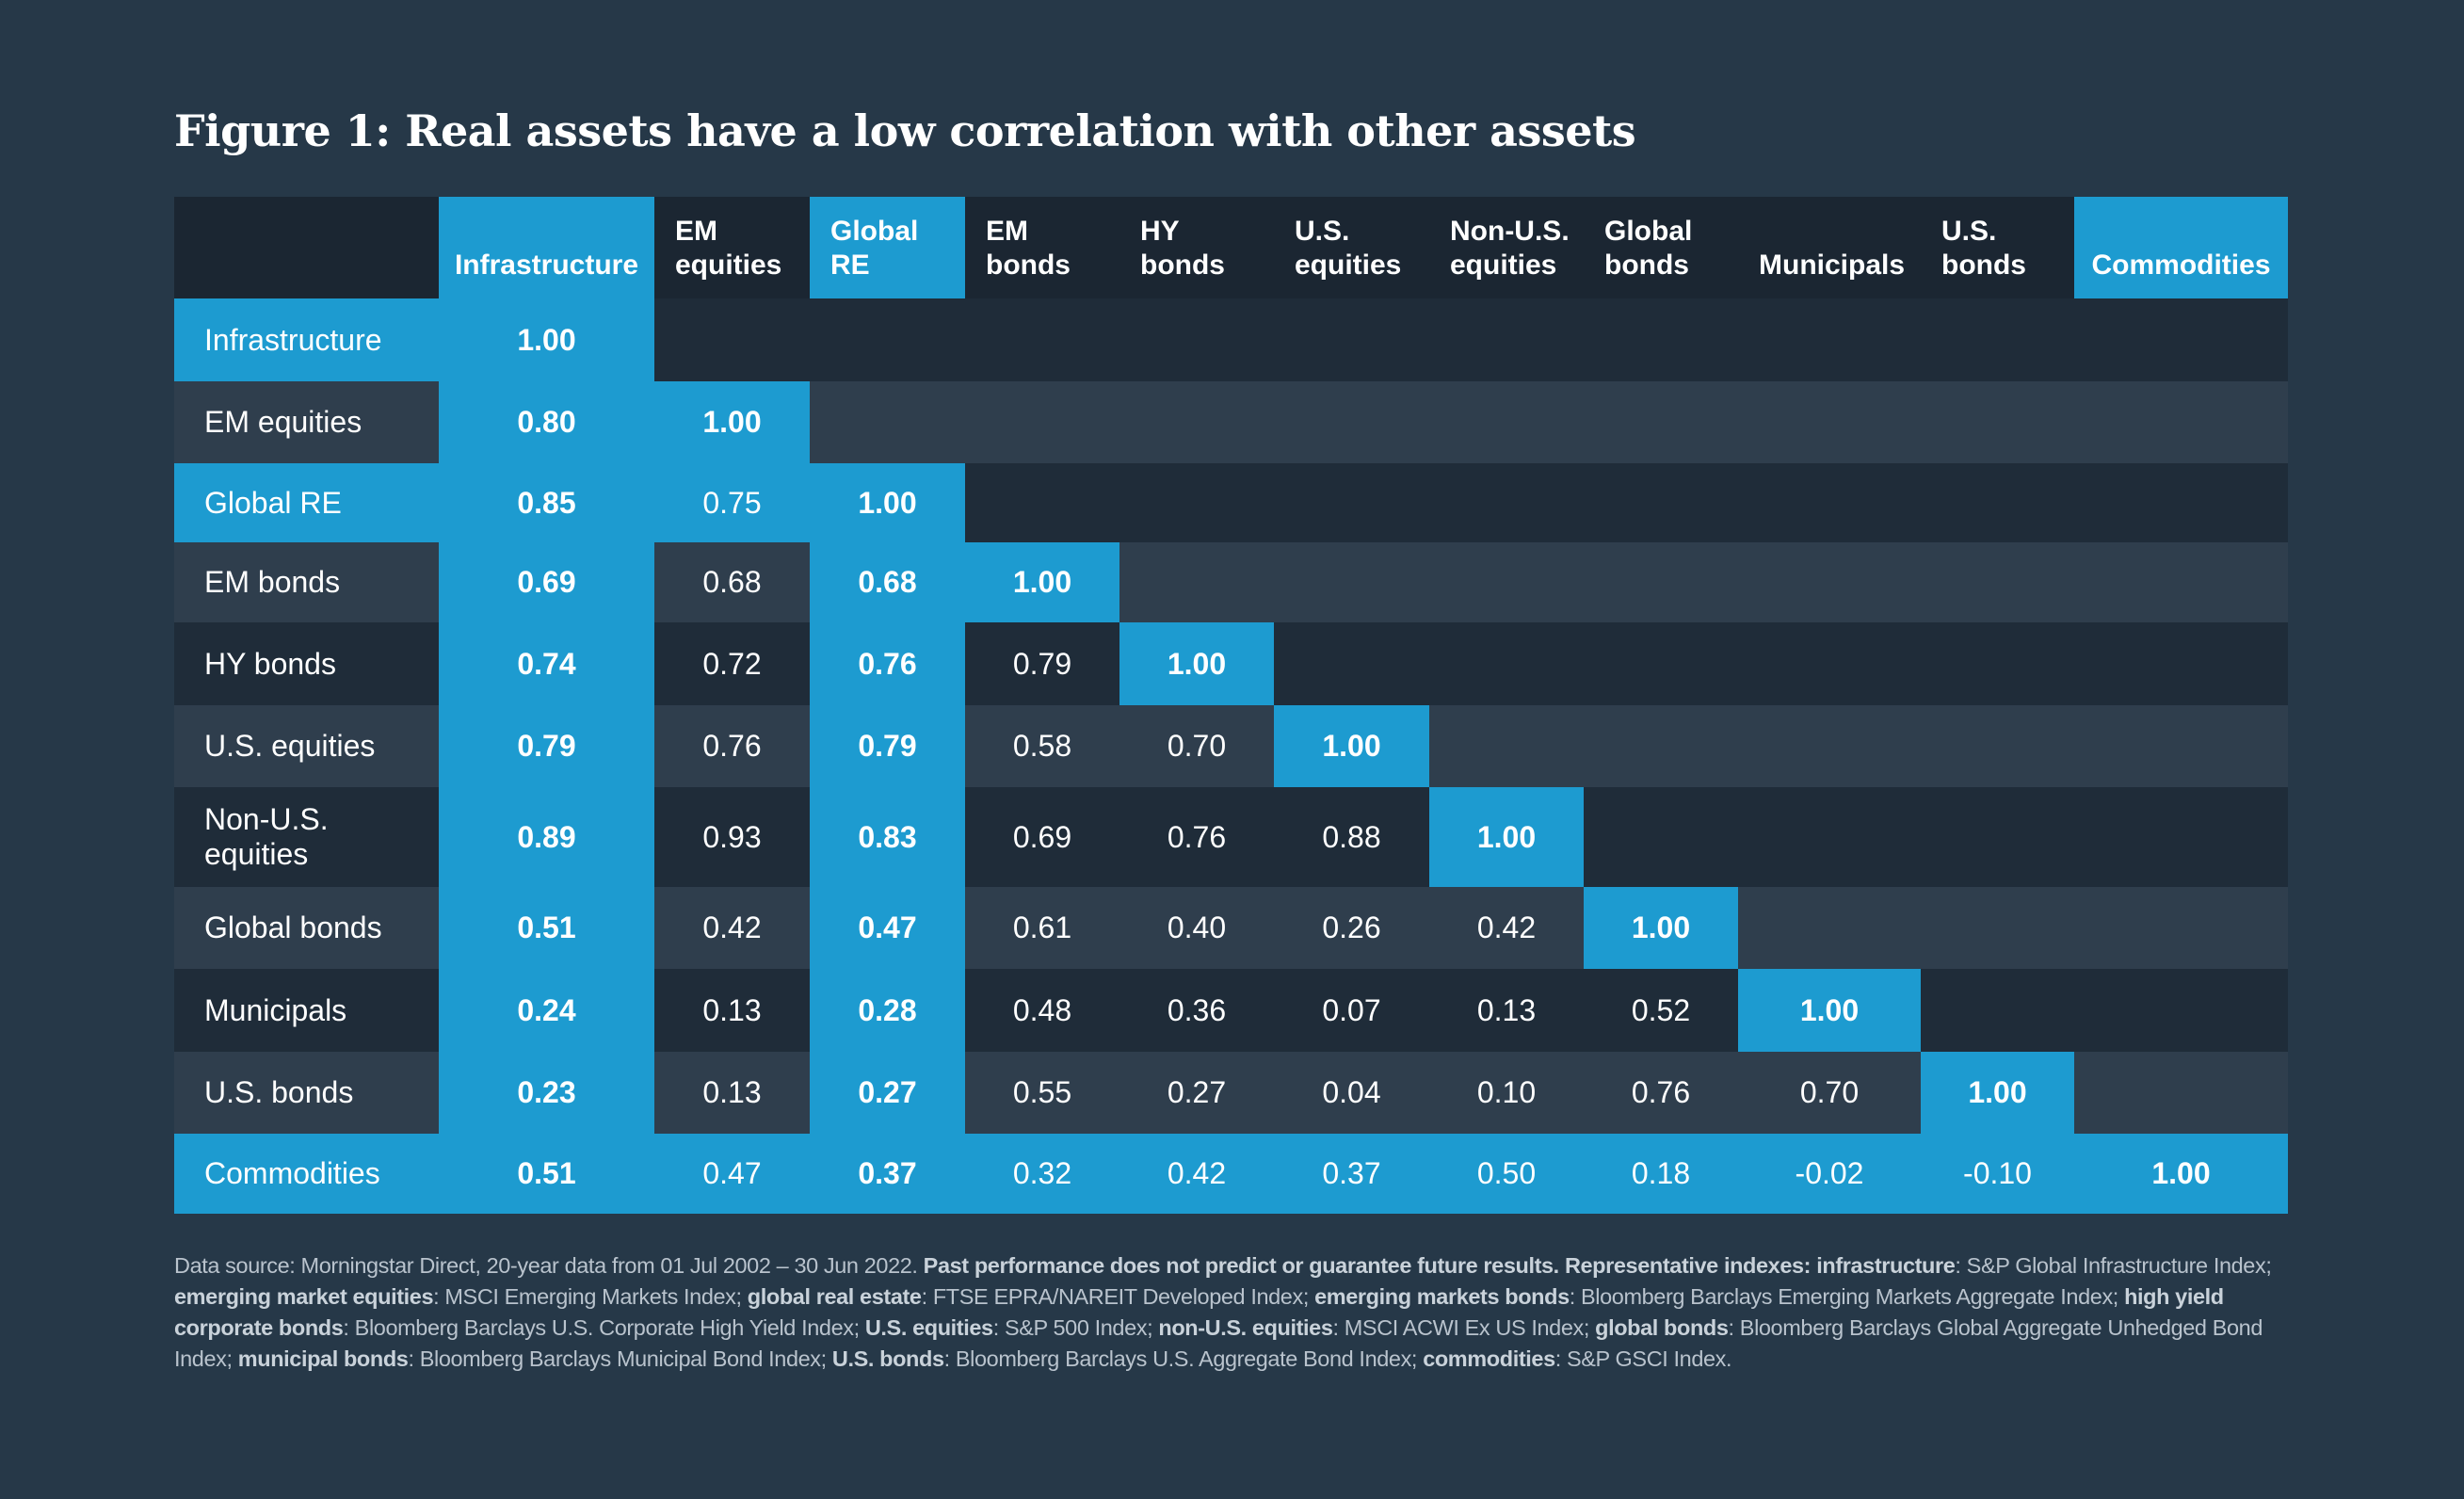 The height and width of the screenshot is (1499, 2464). What do you see at coordinates (546, 266) in the screenshot?
I see `column-header-line2: Infrastructure` at bounding box center [546, 266].